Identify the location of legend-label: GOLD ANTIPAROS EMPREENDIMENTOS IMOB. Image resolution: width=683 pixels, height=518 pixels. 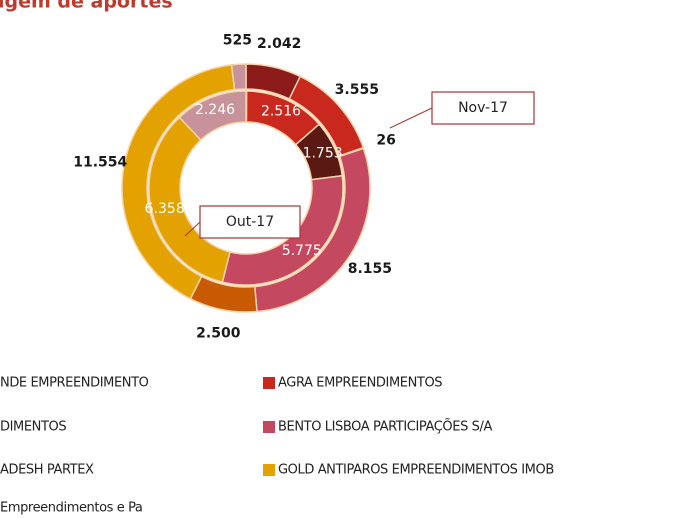
(416, 470).